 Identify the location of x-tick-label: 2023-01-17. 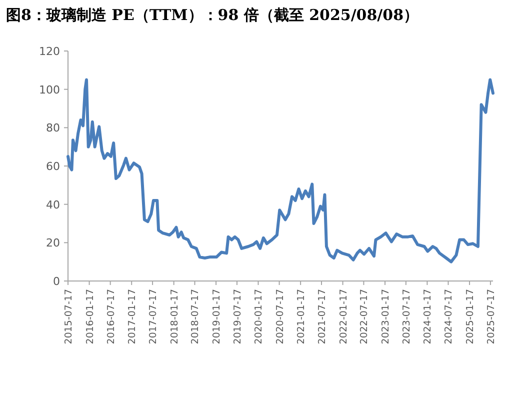
(386, 316).